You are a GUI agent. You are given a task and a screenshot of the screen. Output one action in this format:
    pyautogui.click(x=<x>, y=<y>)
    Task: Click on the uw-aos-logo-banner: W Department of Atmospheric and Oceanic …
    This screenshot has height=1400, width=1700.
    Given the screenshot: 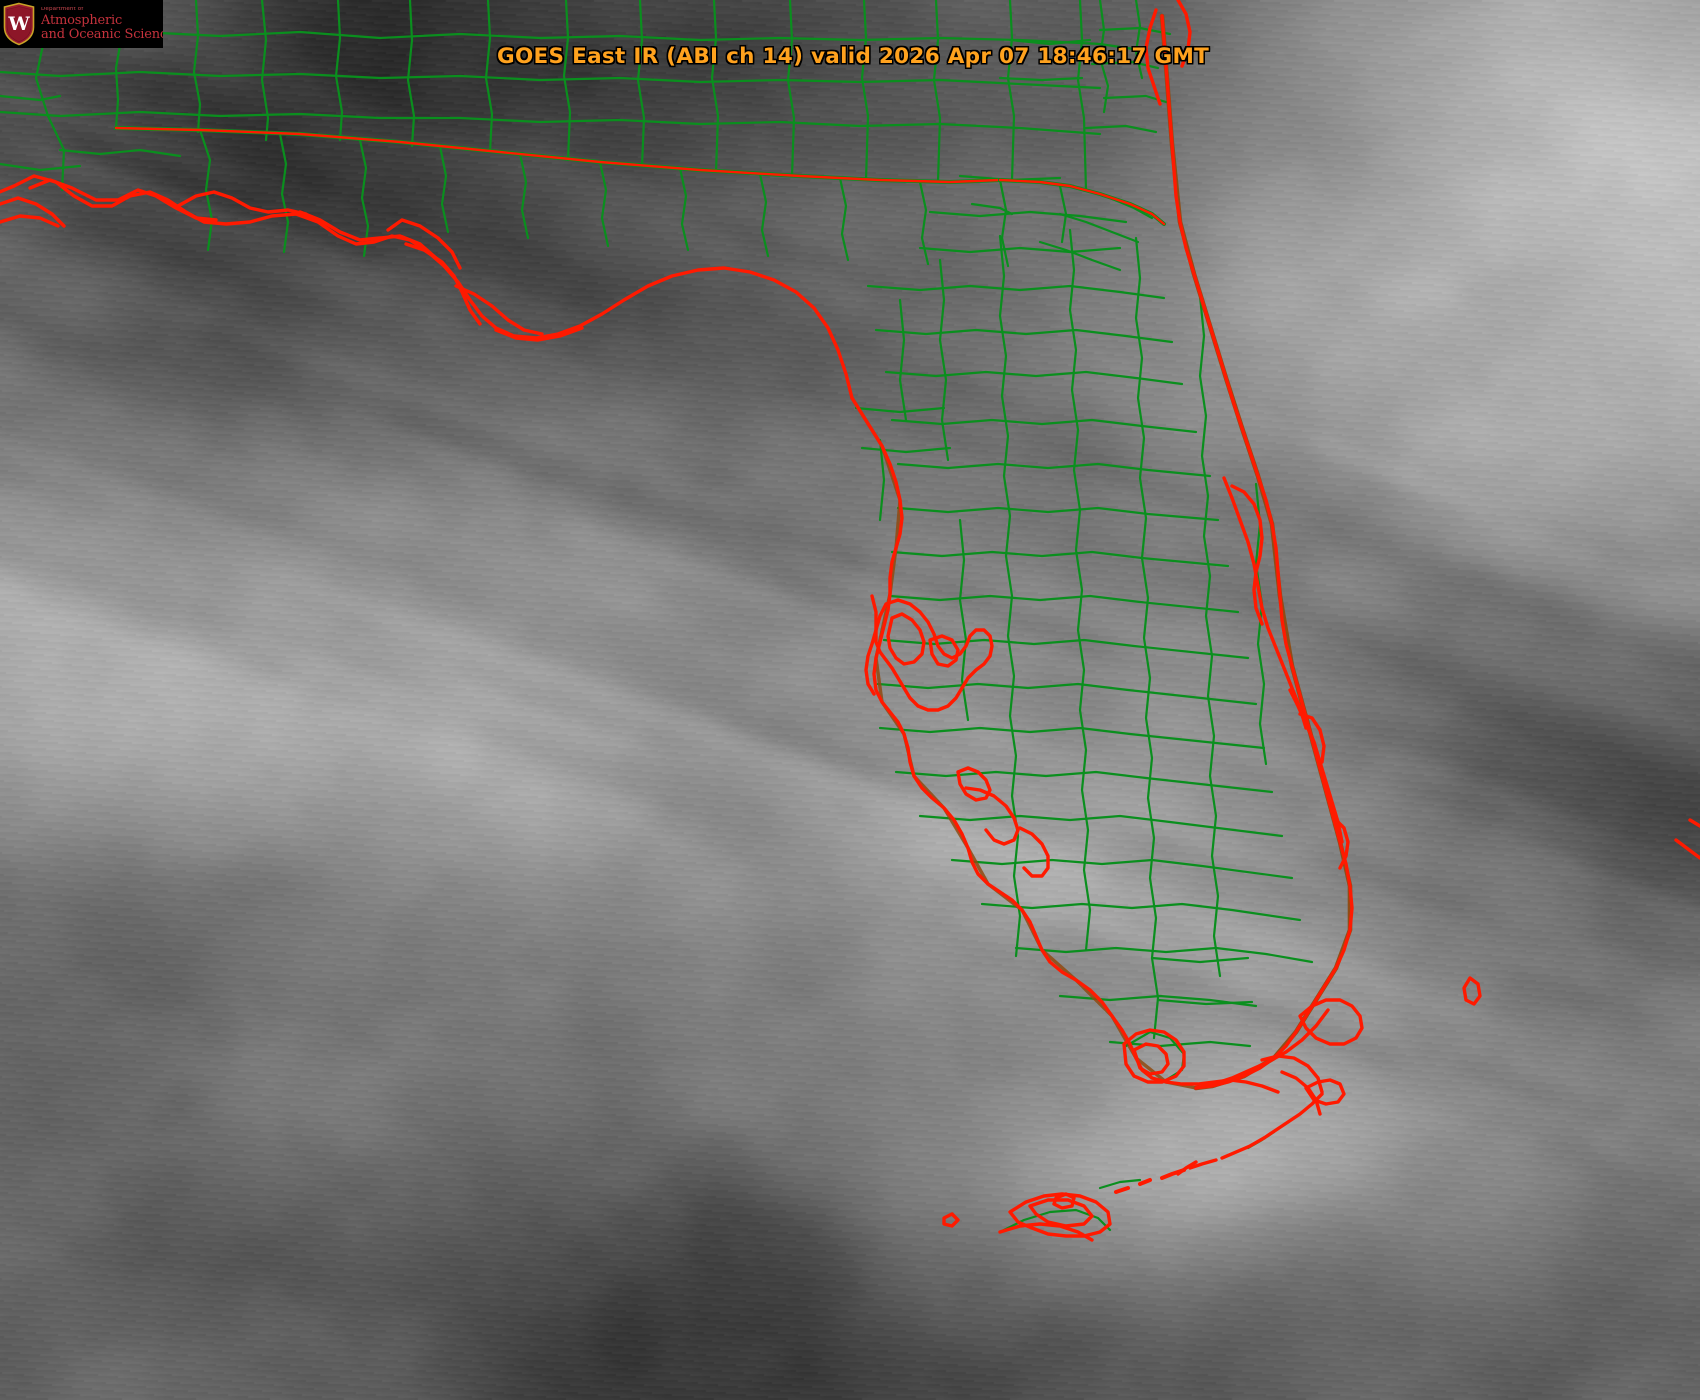 What is the action you would take?
    pyautogui.click(x=81, y=24)
    